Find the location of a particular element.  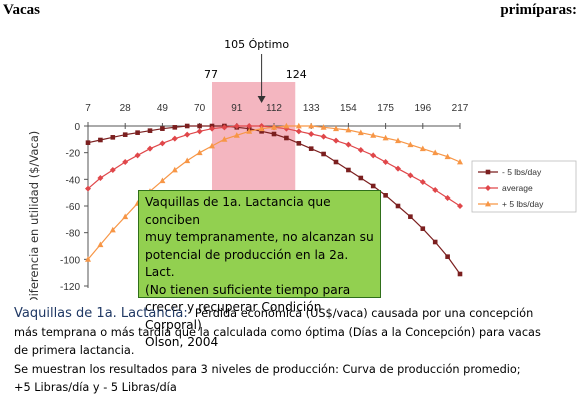

callout-line: potencial de producción en la 2a. Lact. is located at coordinates (247, 263).